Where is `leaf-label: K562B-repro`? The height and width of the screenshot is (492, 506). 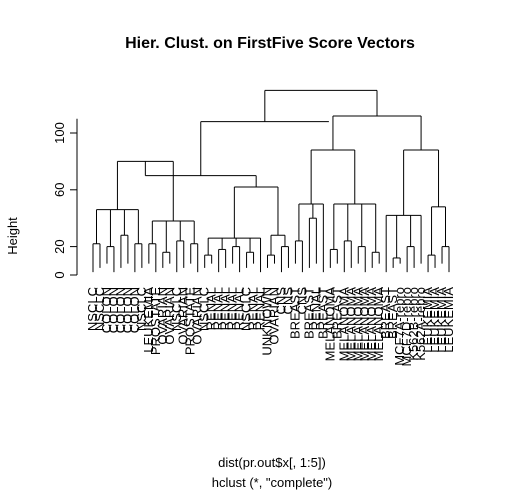 leaf-label: K562B-repro is located at coordinates (413, 324).